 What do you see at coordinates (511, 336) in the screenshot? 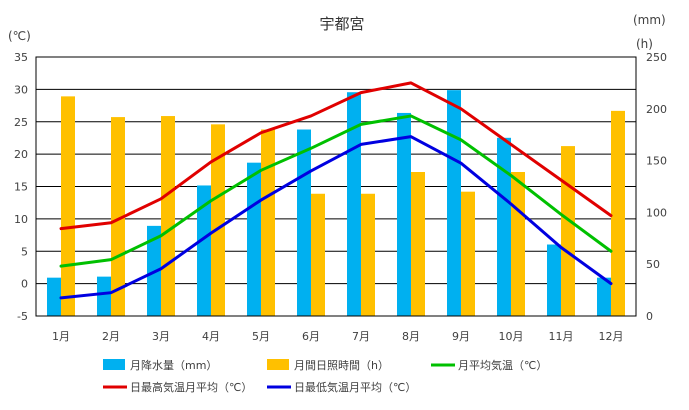
I see `category-label: 10月` at bounding box center [511, 336].